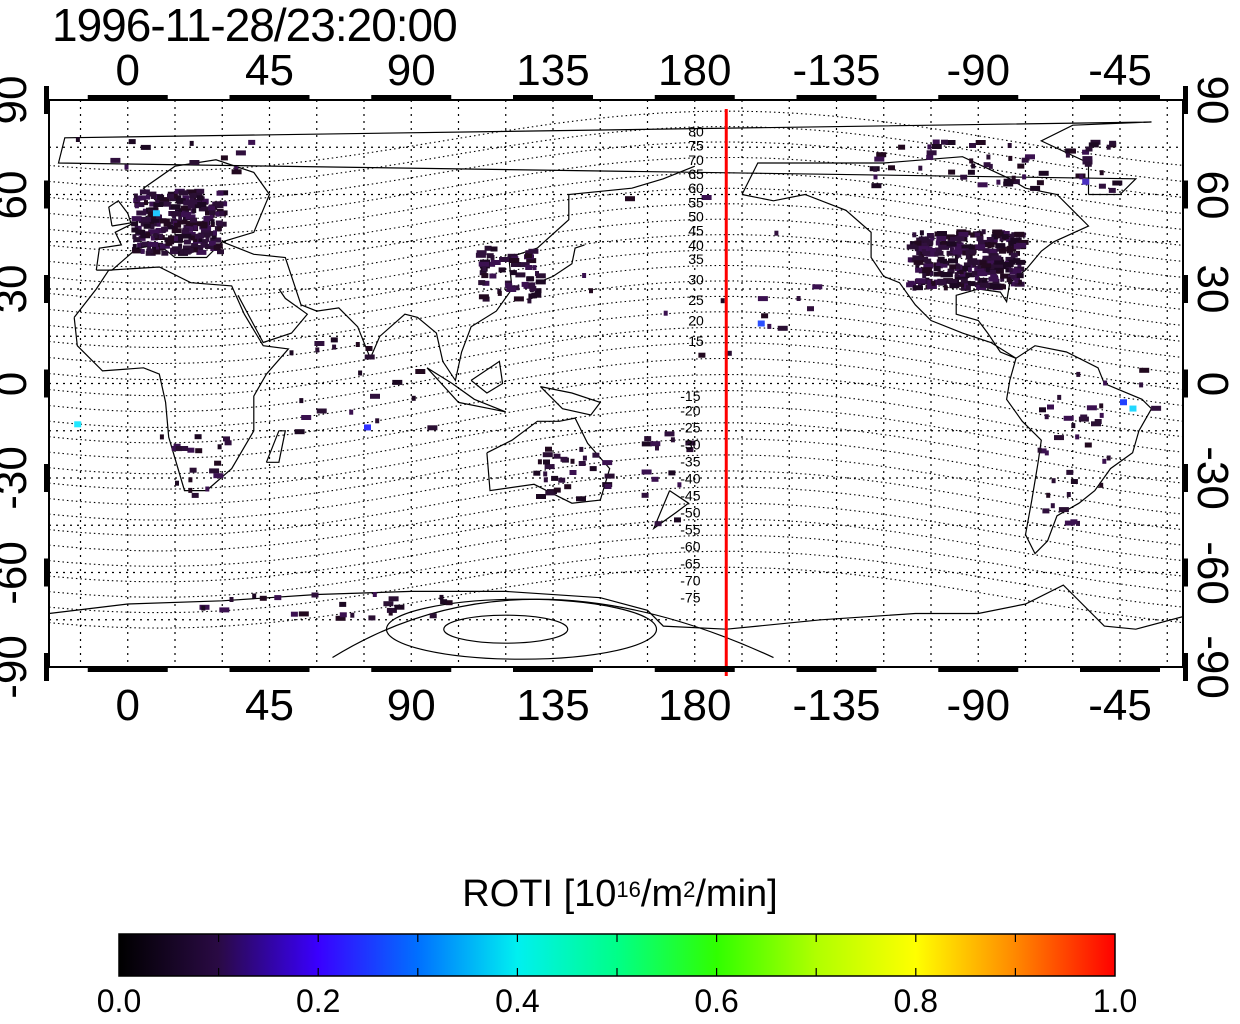 This screenshot has width=1240, height=1024. What do you see at coordinates (318, 1001) in the screenshot?
I see `colorbar-tick-label: 0.2` at bounding box center [318, 1001].